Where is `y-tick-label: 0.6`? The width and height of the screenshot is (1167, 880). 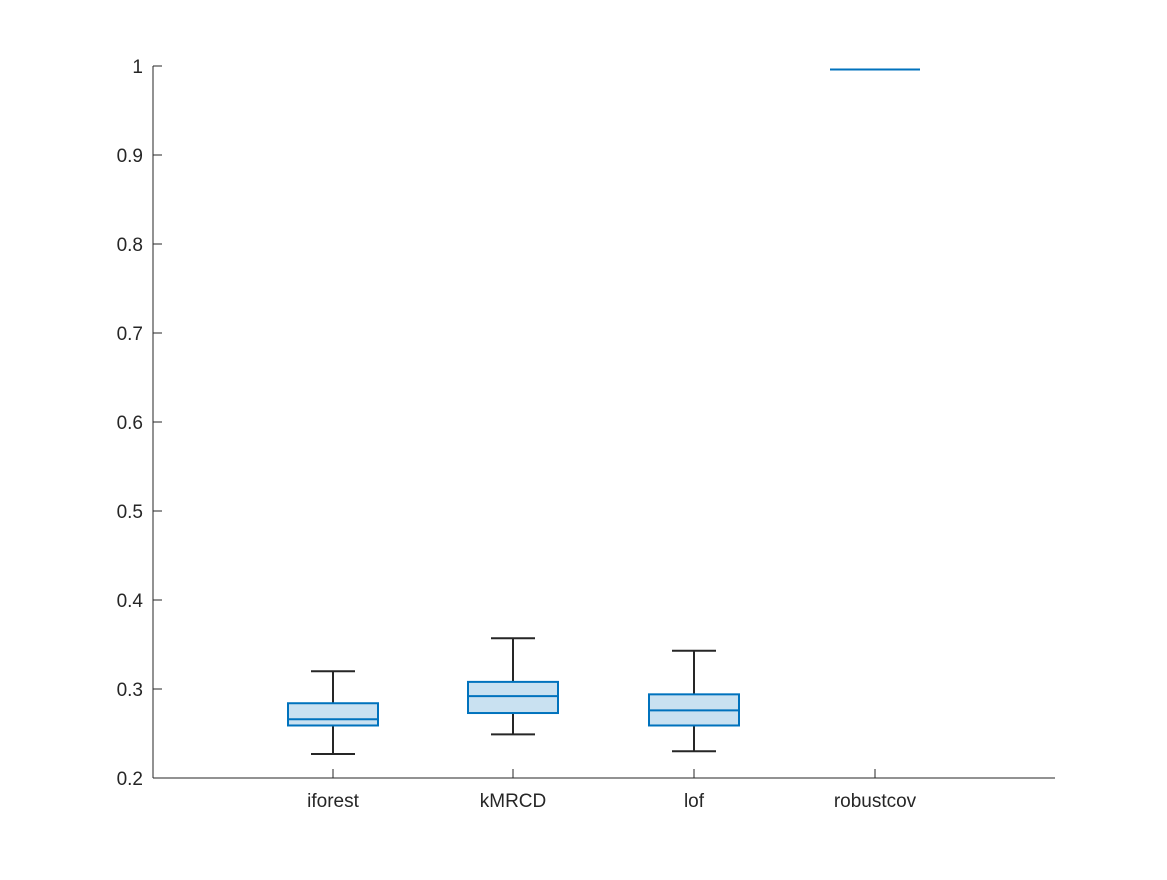
y-tick-label: 0.6 is located at coordinates (130, 423).